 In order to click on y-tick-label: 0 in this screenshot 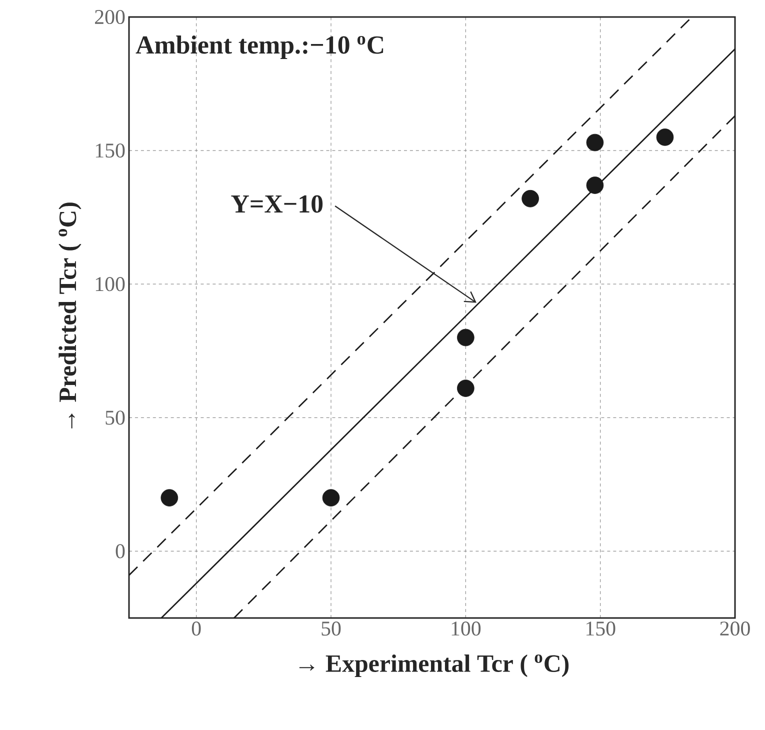, I will do `click(120, 551)`.